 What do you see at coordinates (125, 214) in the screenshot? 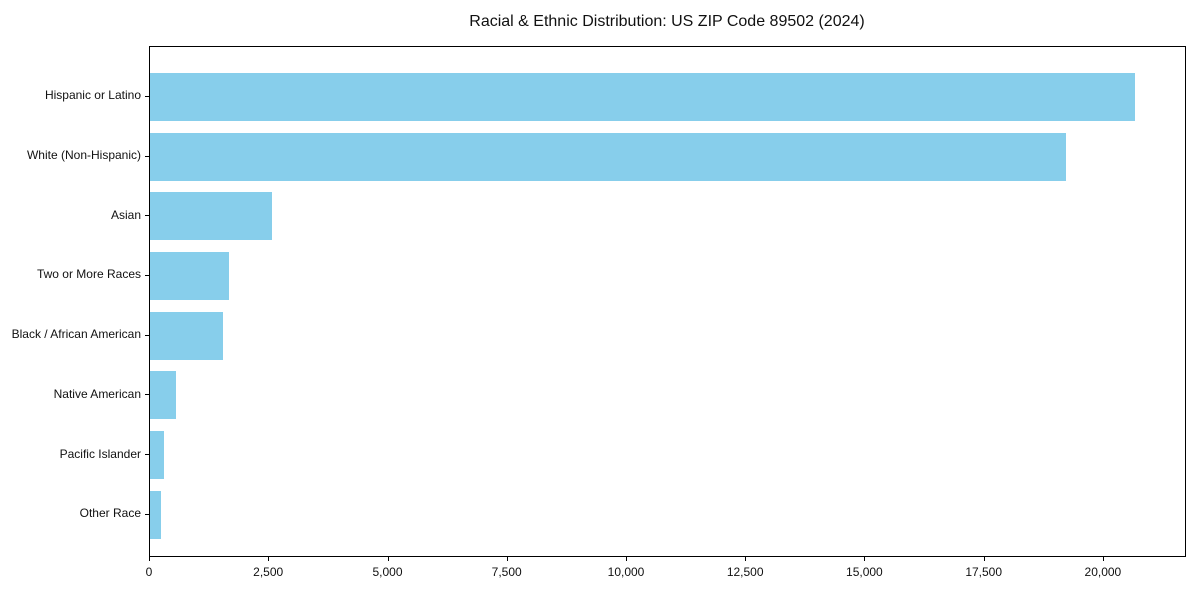
I see `y-tick-label: Asian` at bounding box center [125, 214].